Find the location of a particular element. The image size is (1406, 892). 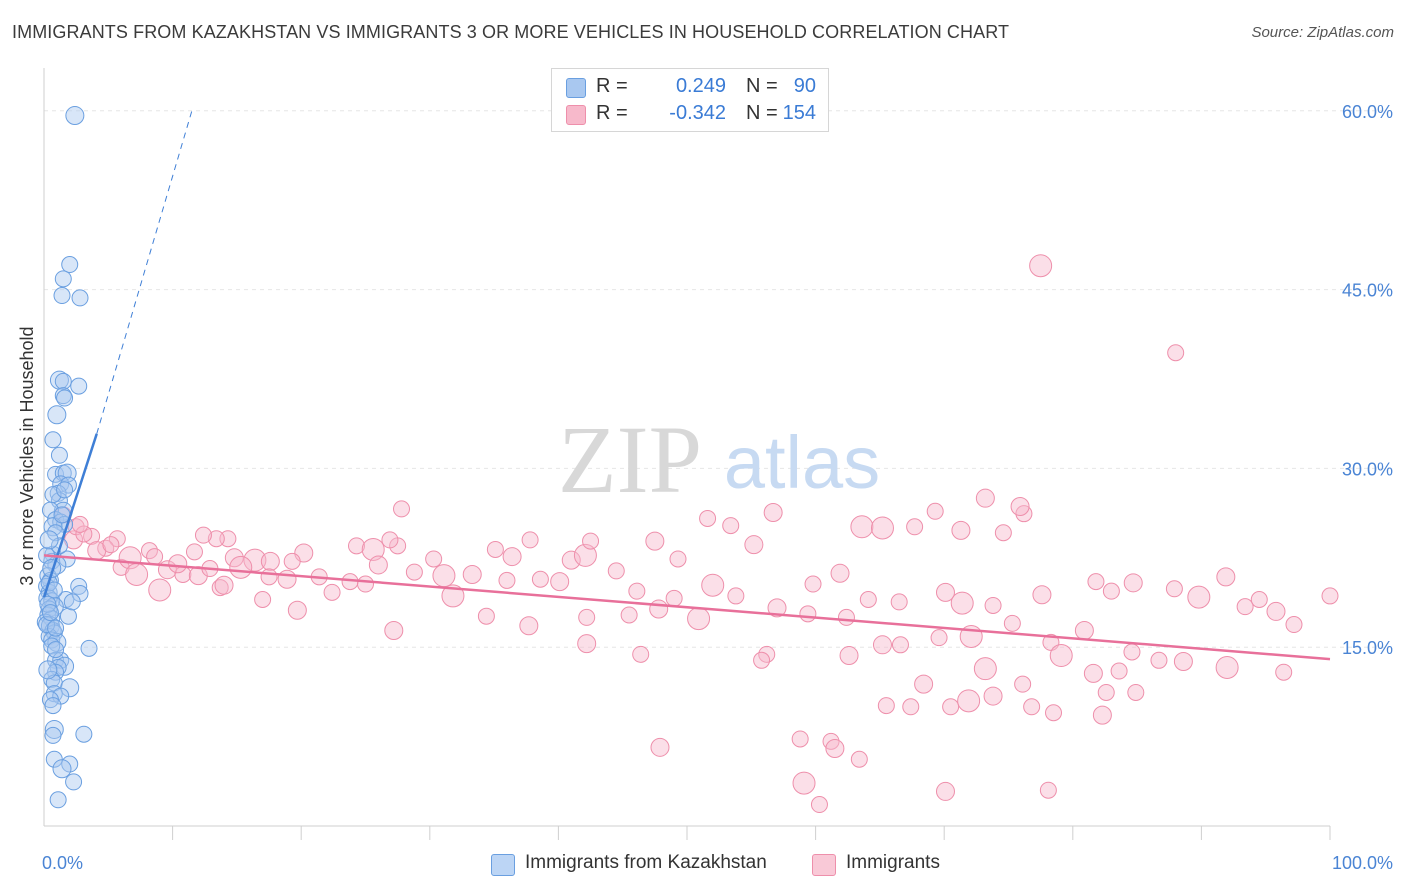

legend-r-label: R = is located at coordinates (612, 86).